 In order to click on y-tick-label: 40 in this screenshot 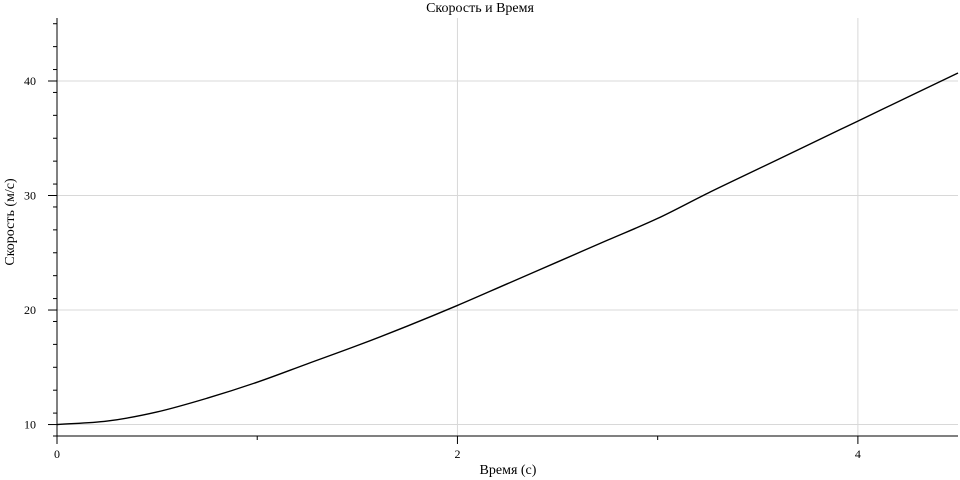, I will do `click(30, 81)`.